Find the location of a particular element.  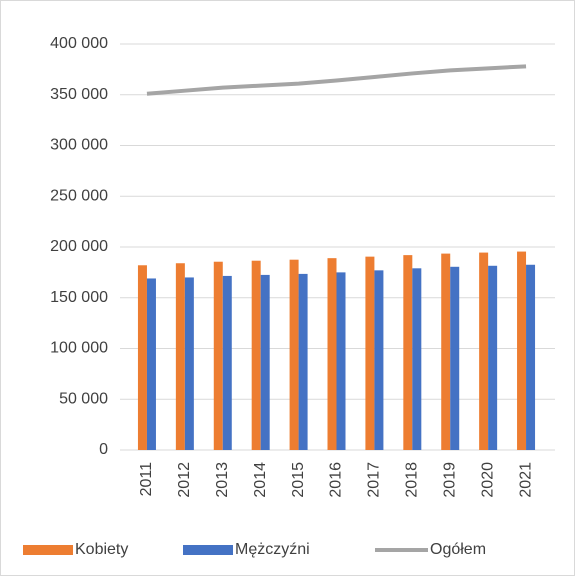

y-tick-label: 300 000 is located at coordinates (79, 145).